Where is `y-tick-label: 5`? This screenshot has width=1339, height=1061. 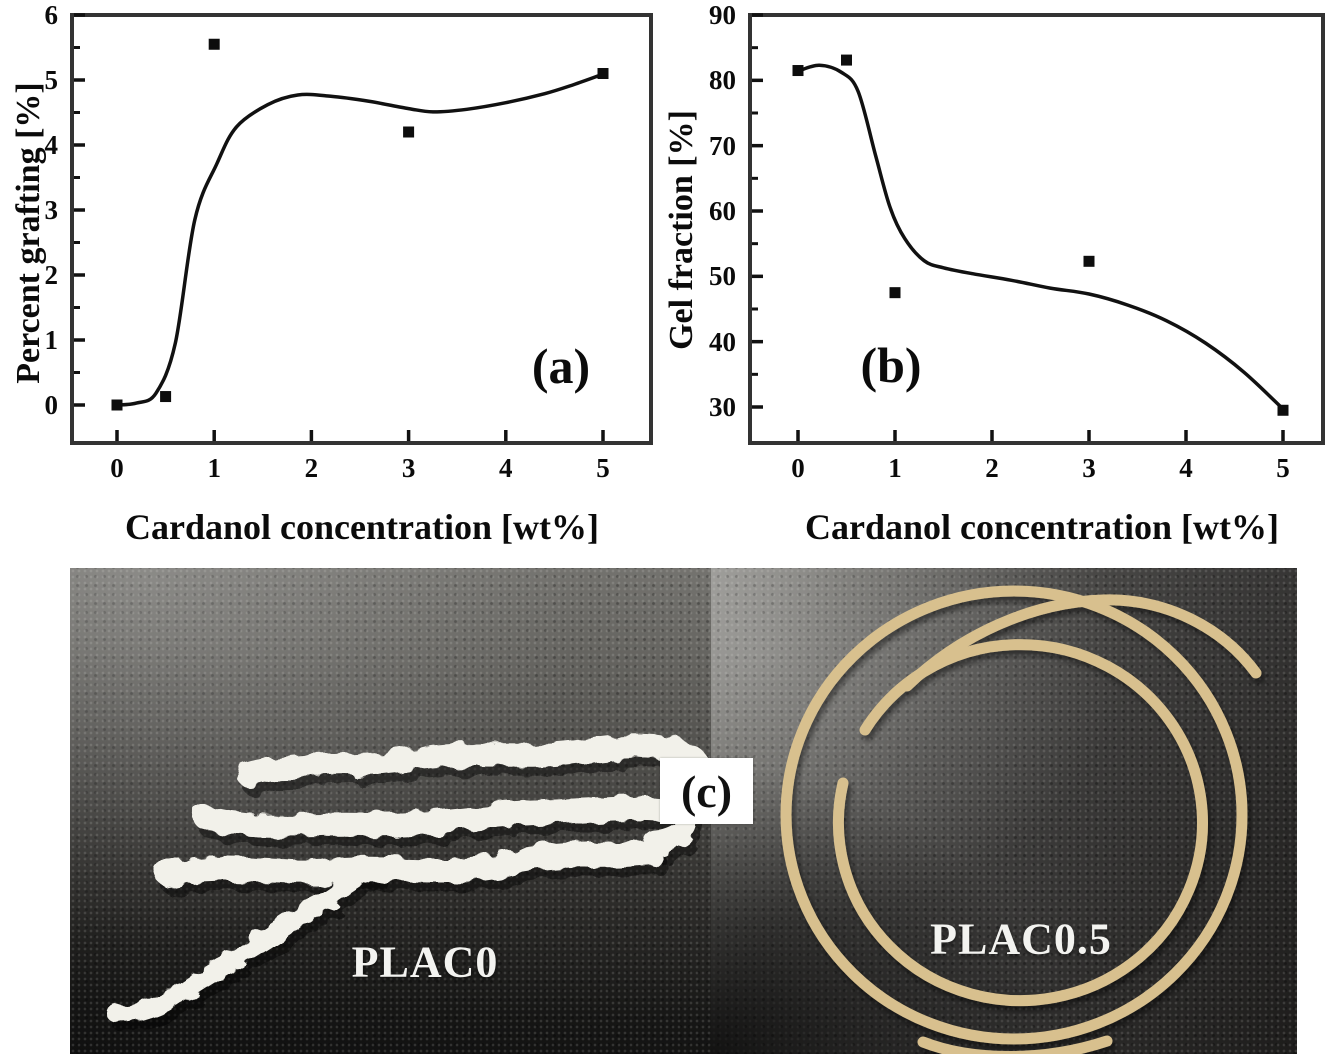
y-tick-label: 5 is located at coordinates (51, 80).